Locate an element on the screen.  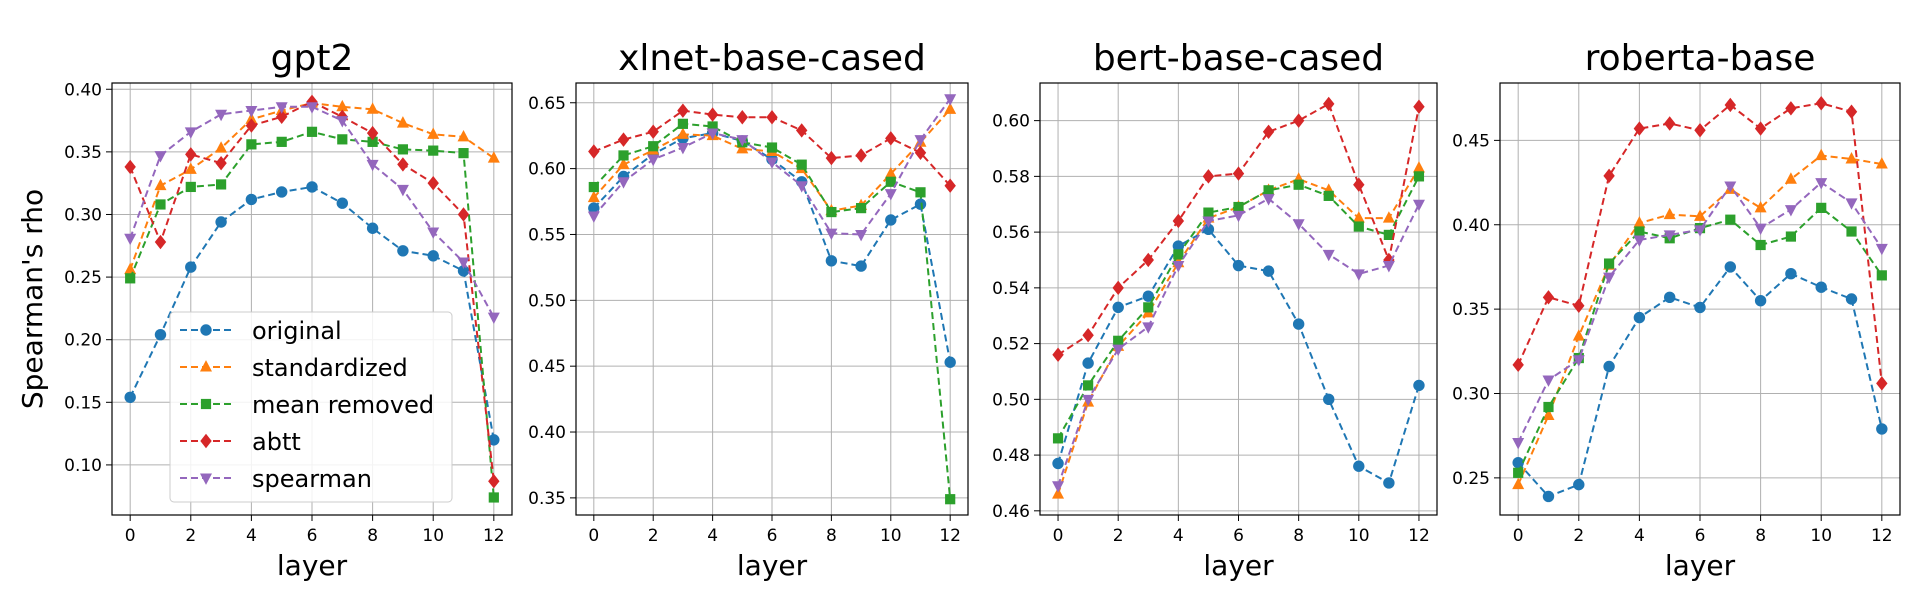
x-tick-label: 12 is located at coordinates (950, 536).